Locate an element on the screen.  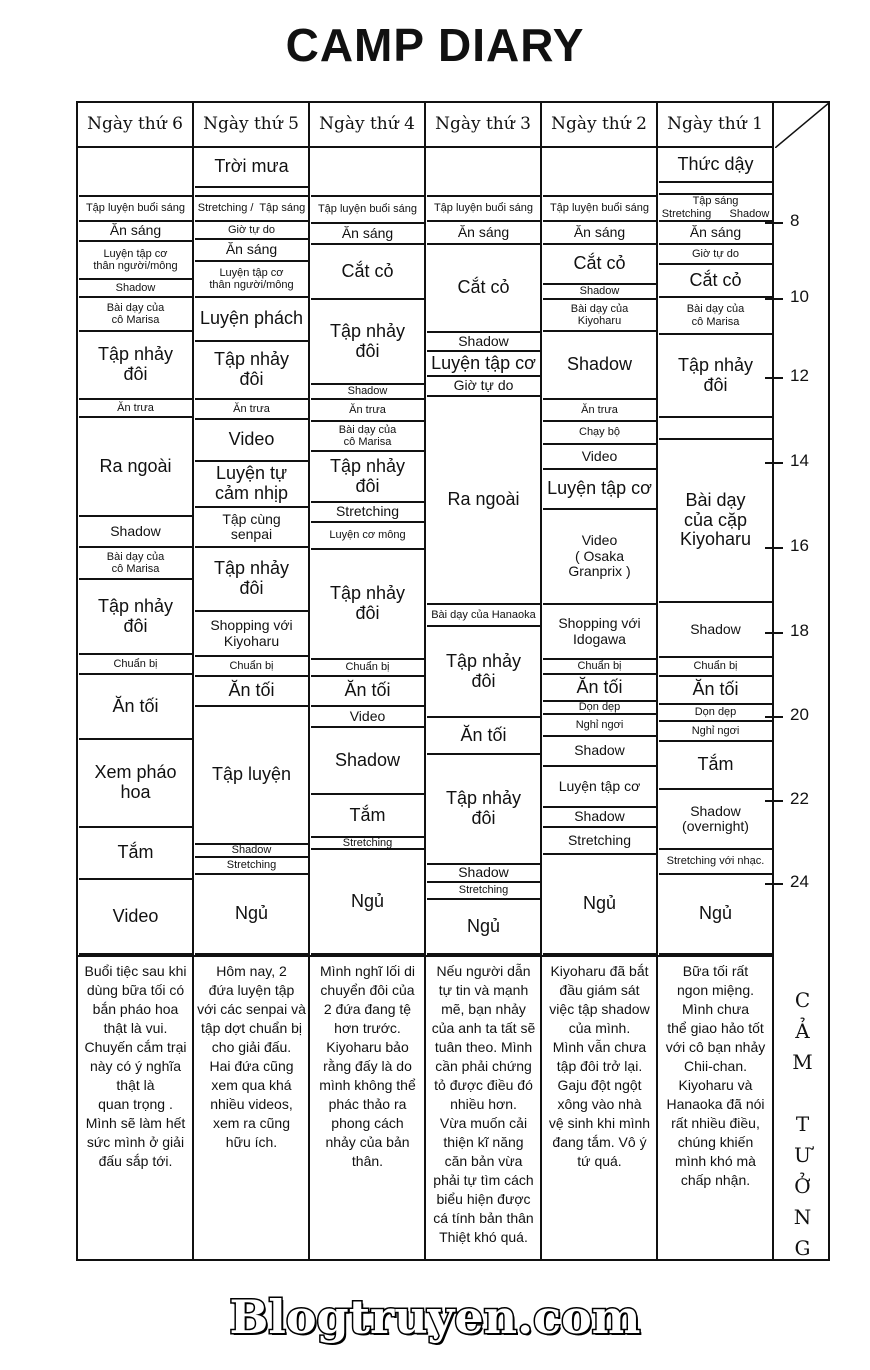
schedule-cell: Luyện phách is located at coordinates (251, 320).